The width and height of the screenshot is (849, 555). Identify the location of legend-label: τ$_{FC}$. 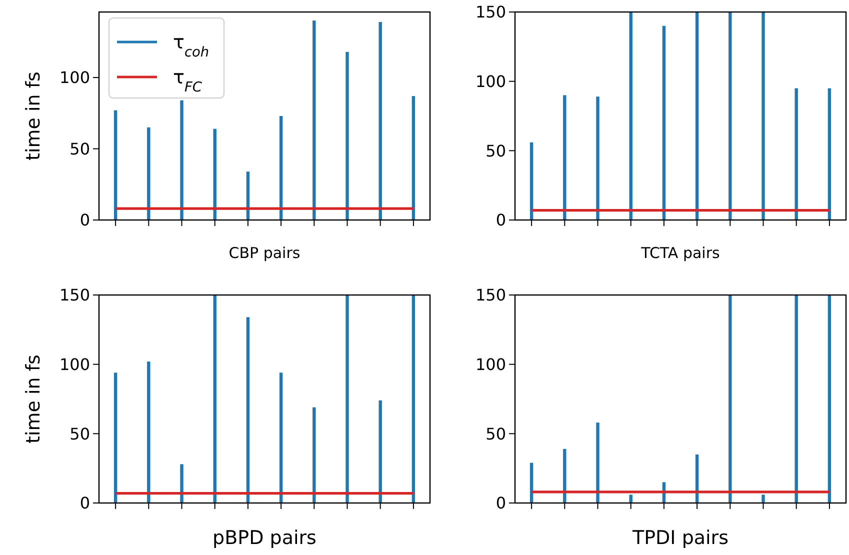
(187, 81).